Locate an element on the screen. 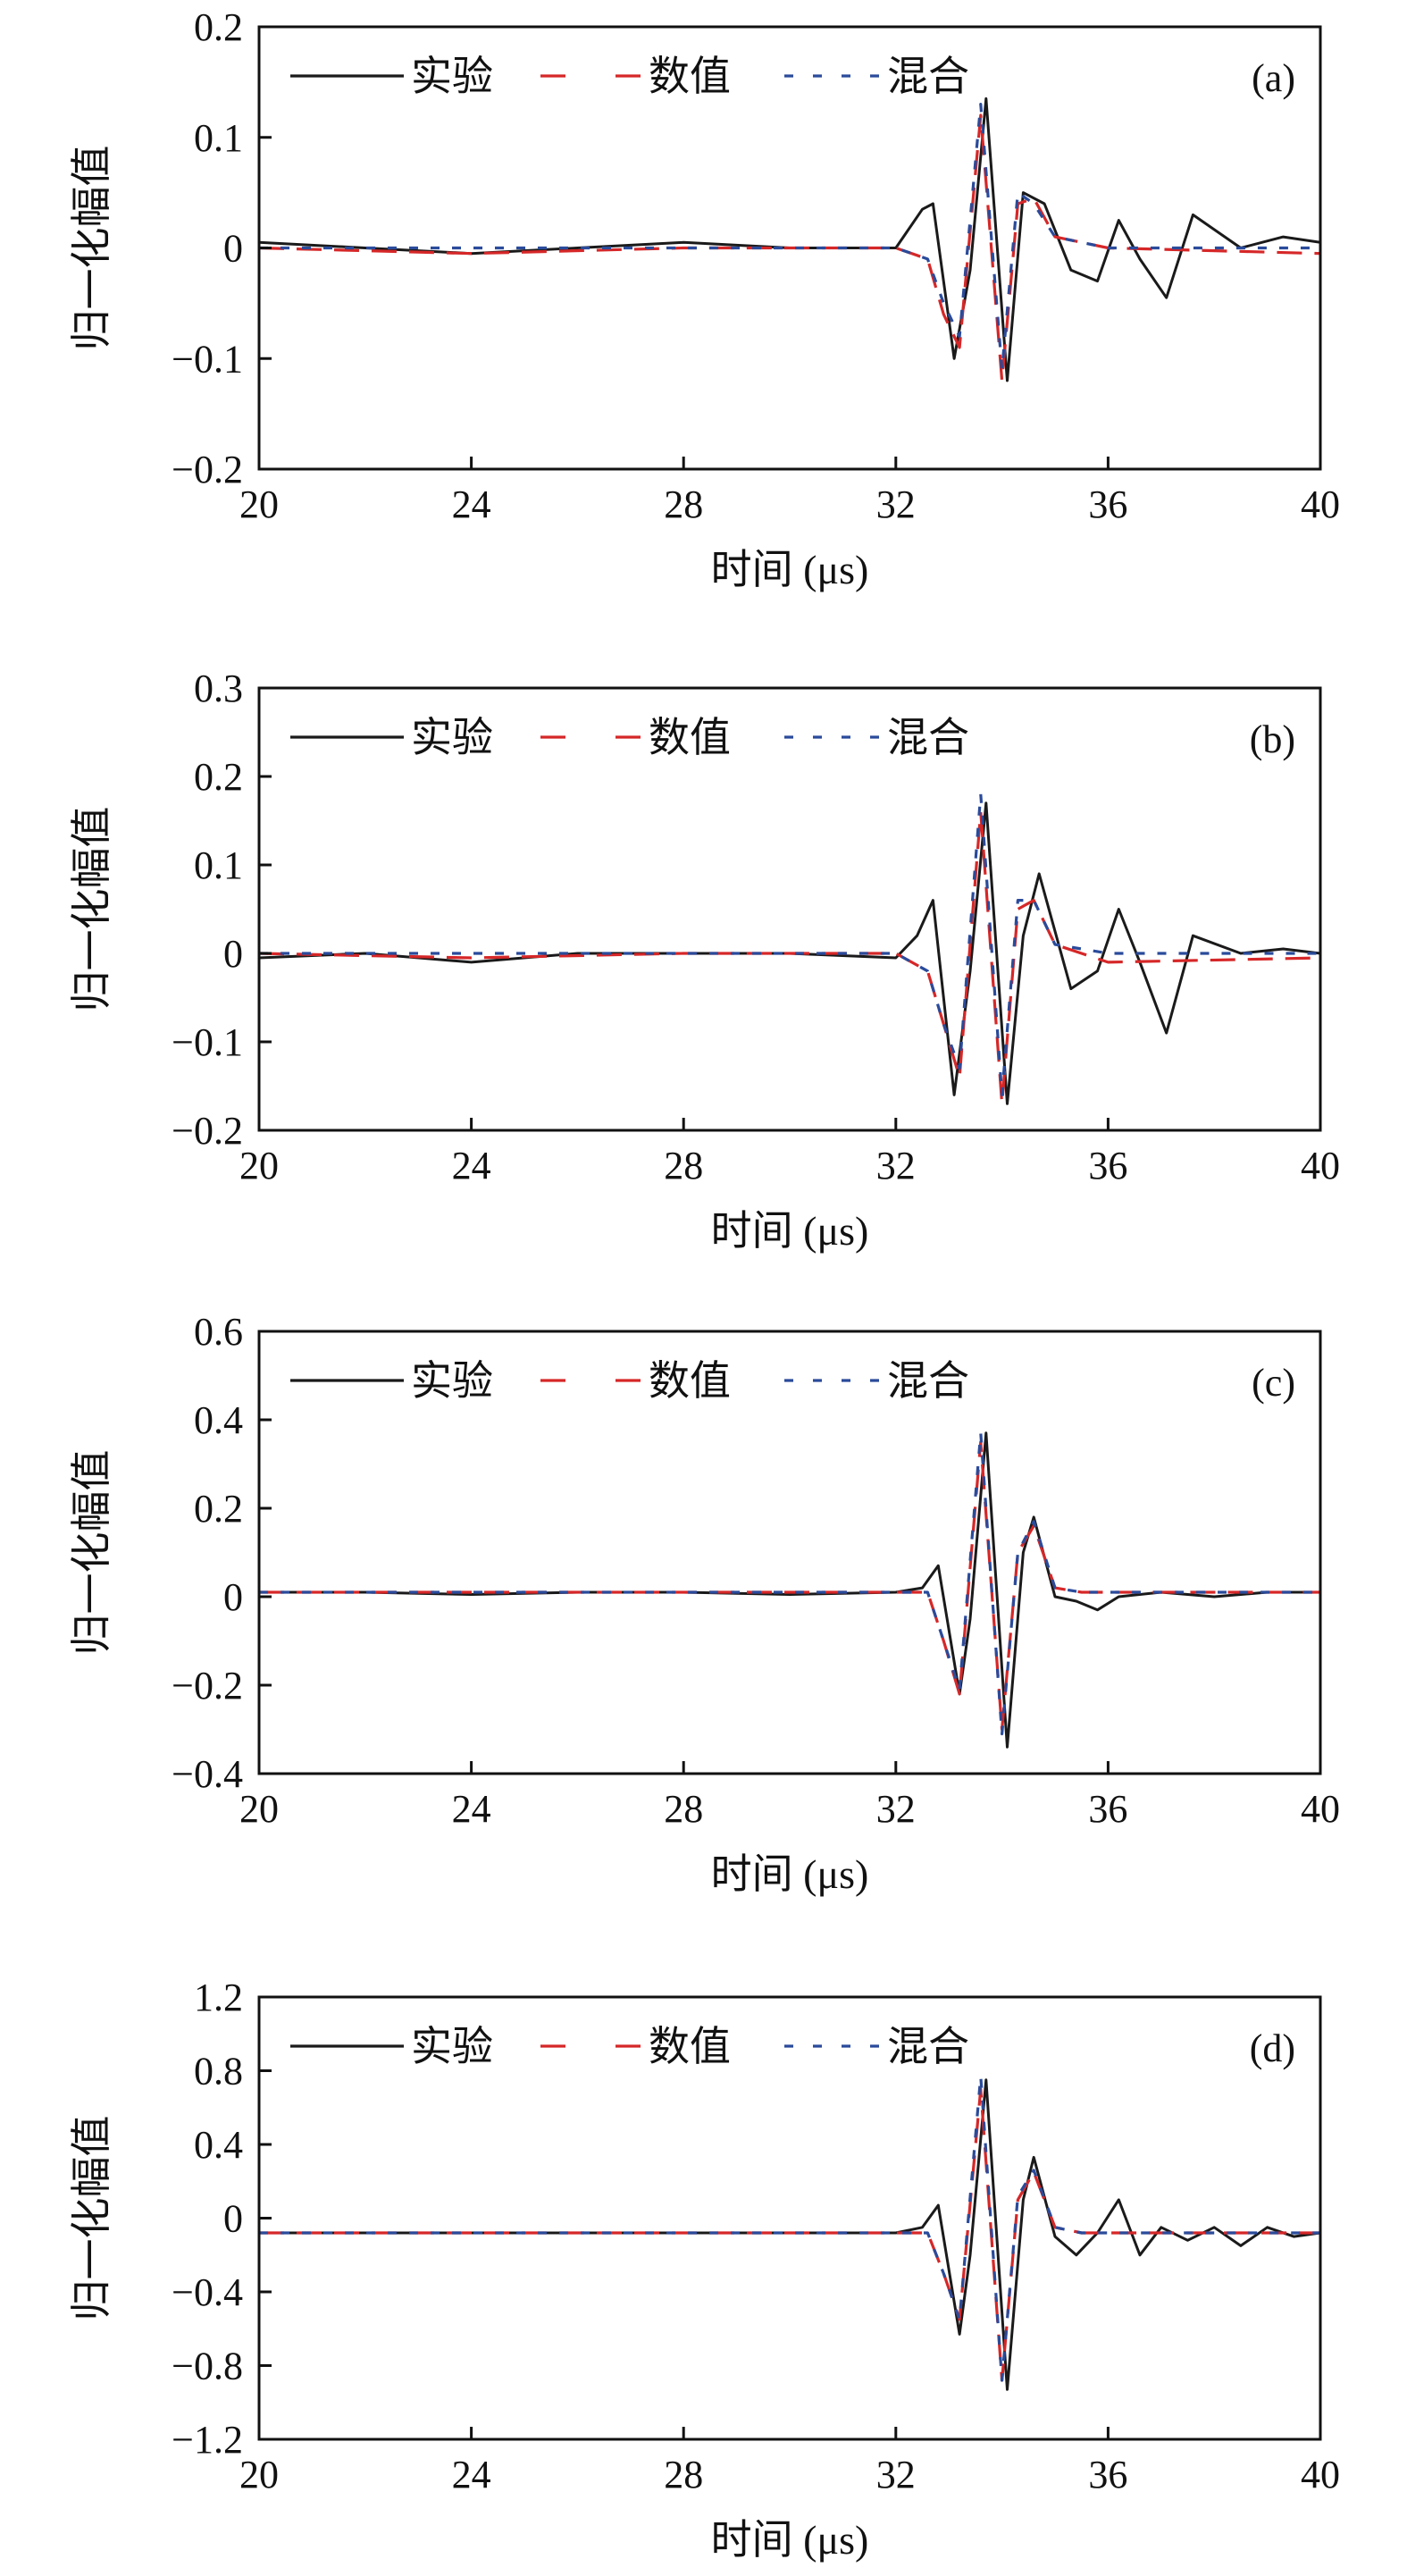 The height and width of the screenshot is (2576, 1407). panel-label: (b) is located at coordinates (1272, 739).